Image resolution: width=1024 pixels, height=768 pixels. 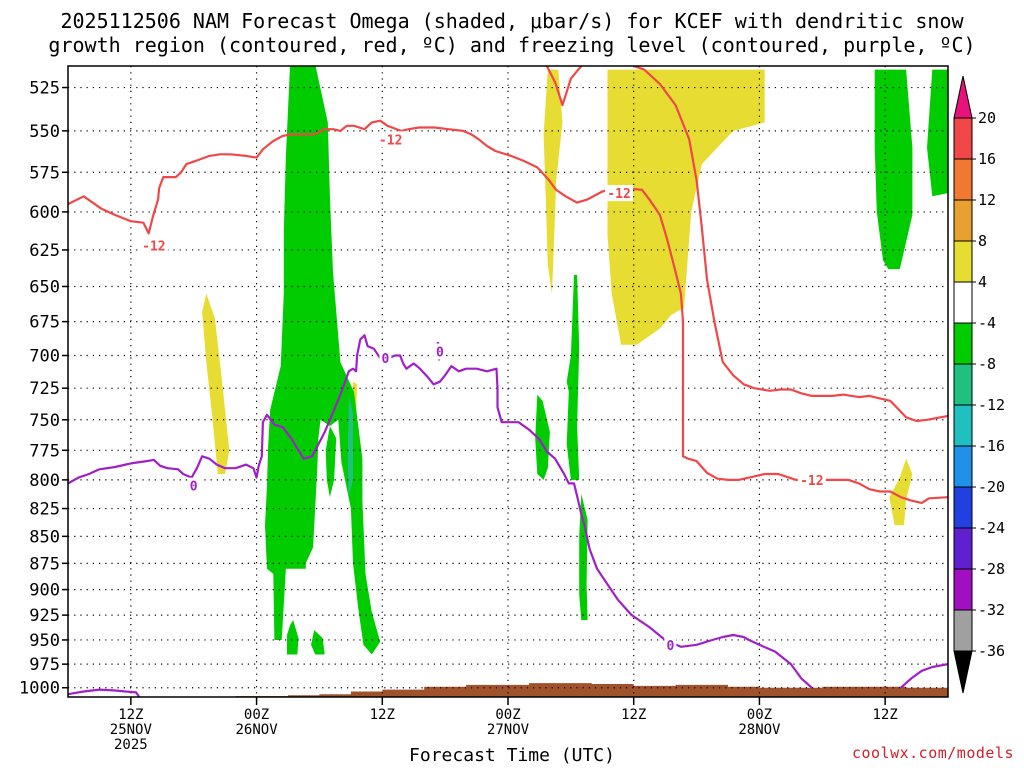 What do you see at coordinates (987, 364) in the screenshot?
I see `colorbar-label-6: -8` at bounding box center [987, 364].